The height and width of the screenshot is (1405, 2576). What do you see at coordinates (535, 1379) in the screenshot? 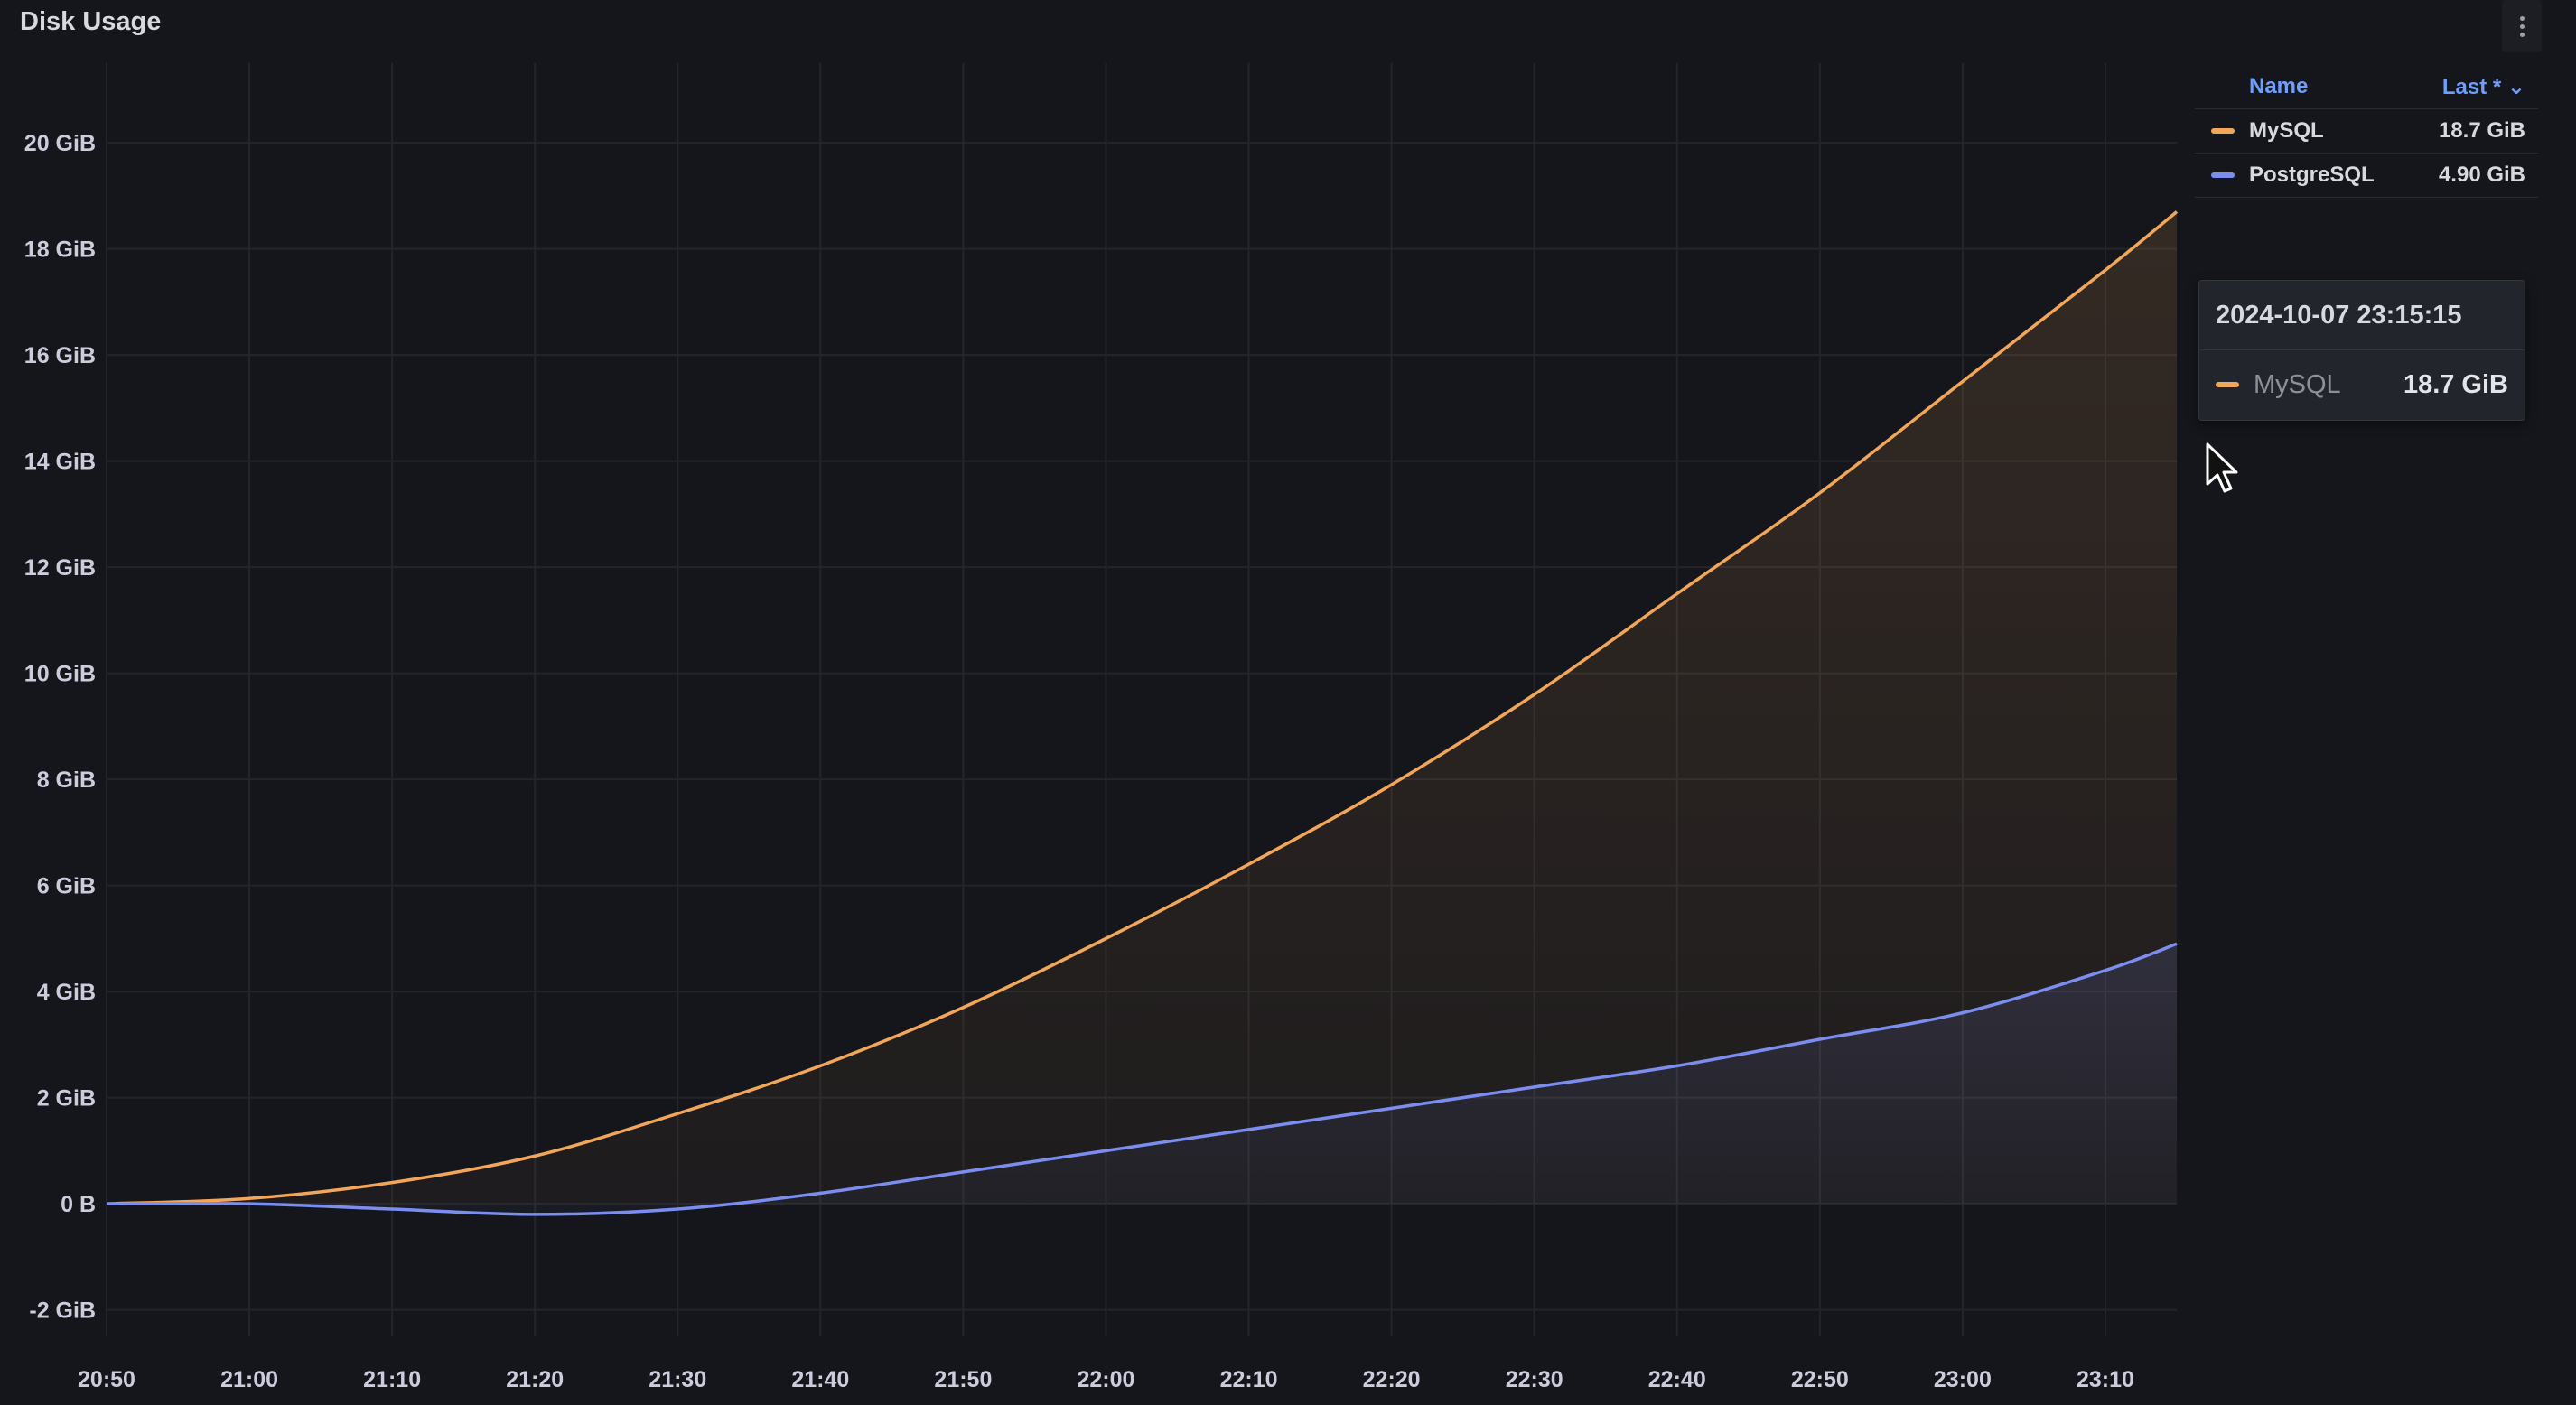
I see `x-tick-label: 21:20` at bounding box center [535, 1379].